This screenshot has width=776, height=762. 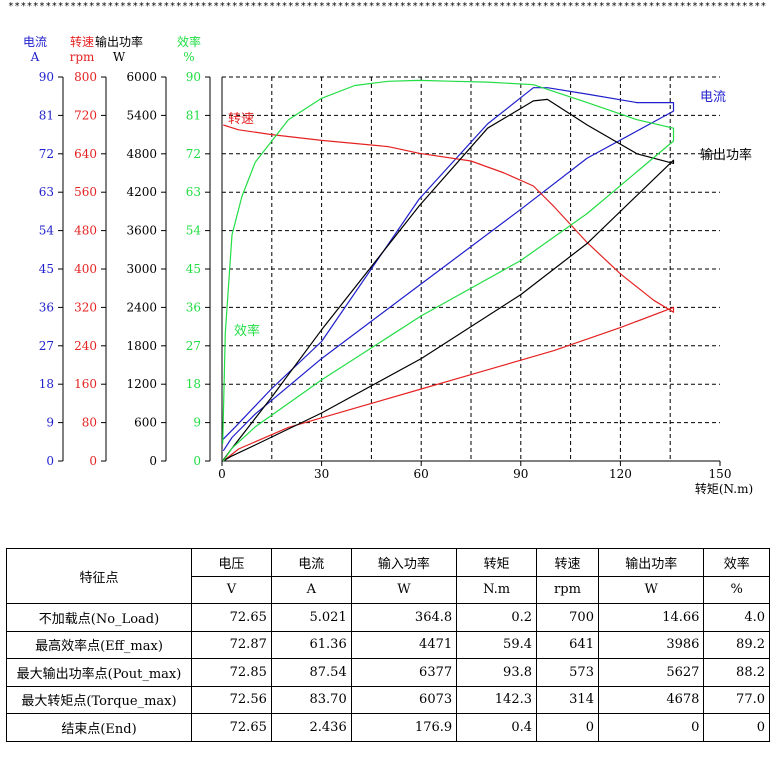 What do you see at coordinates (231, 644) in the screenshot?
I see `cell-voltage: 72.87` at bounding box center [231, 644].